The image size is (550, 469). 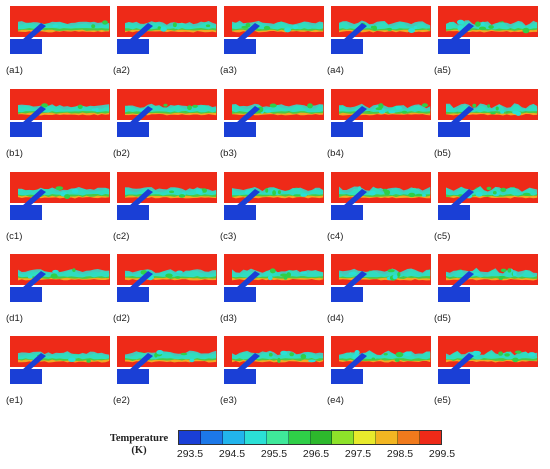 I want to click on colorbar-tick-label: 294.5, so click(x=232, y=454).